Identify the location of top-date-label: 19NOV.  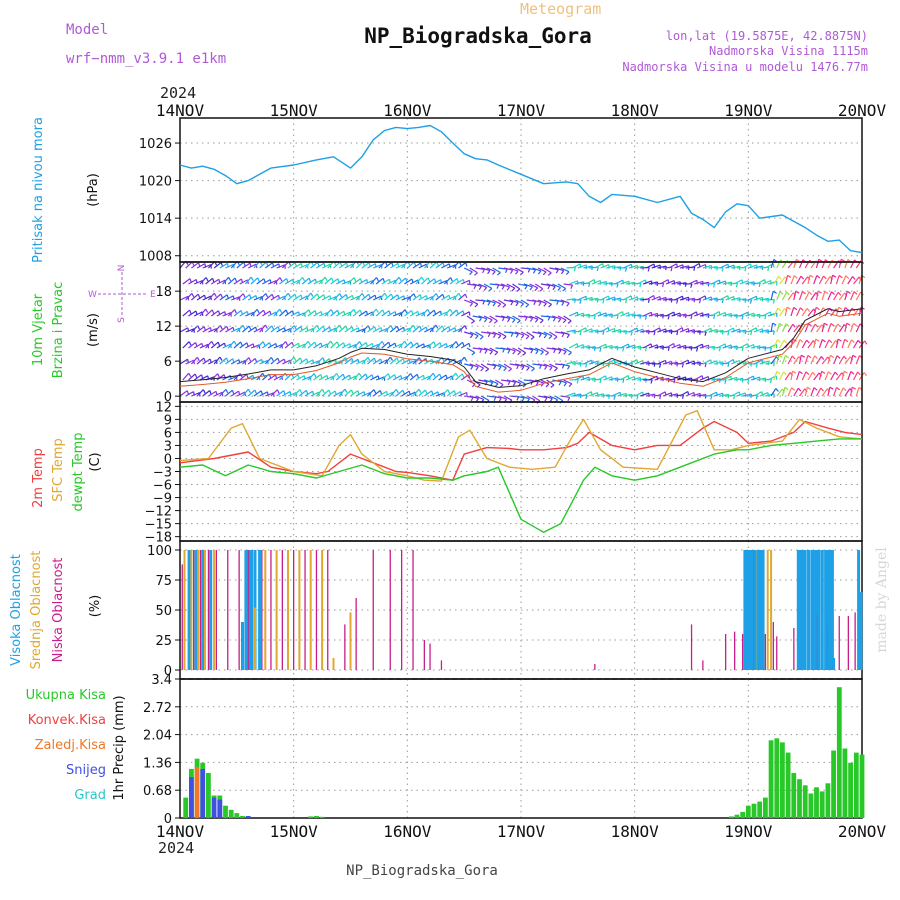
(748, 110).